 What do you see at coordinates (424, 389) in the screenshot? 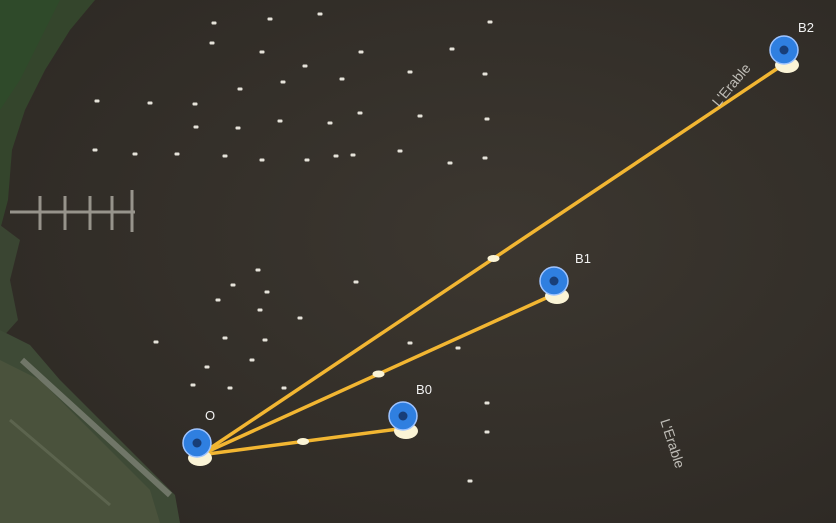
I see `marker-label: B0` at bounding box center [424, 389].